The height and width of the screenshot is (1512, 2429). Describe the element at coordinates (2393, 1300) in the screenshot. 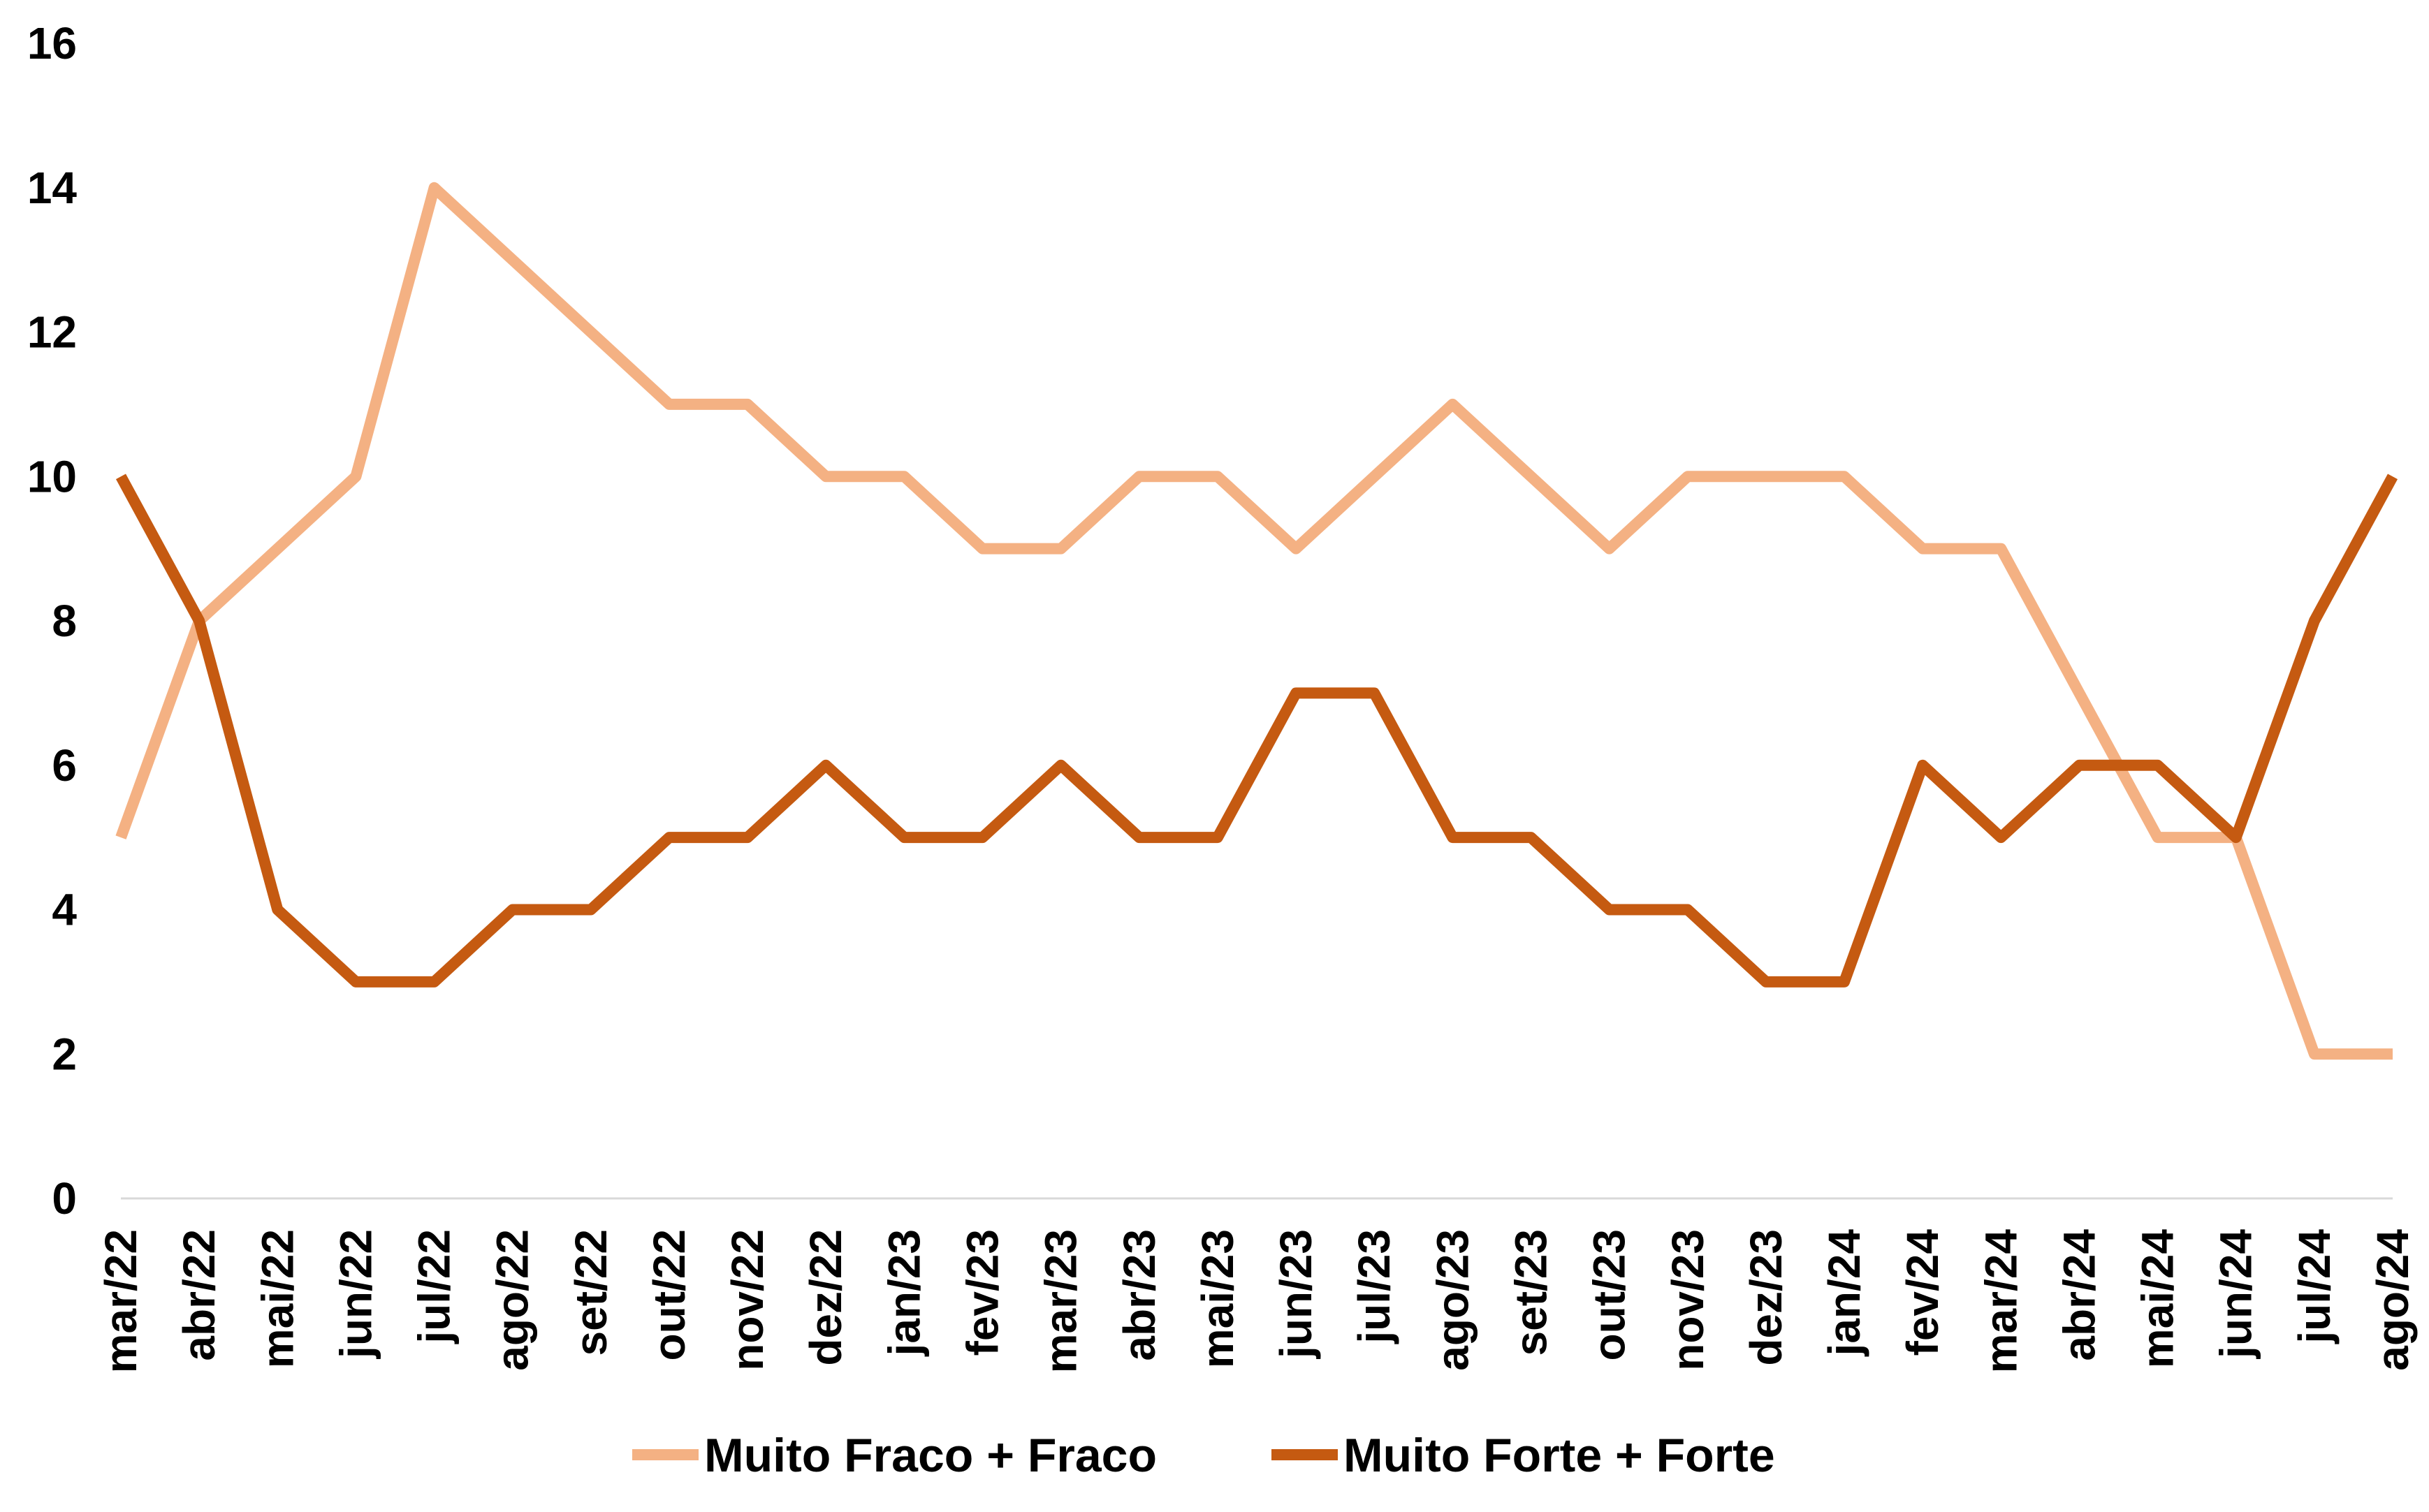

I see `x-tick-label: ago/24` at that location.